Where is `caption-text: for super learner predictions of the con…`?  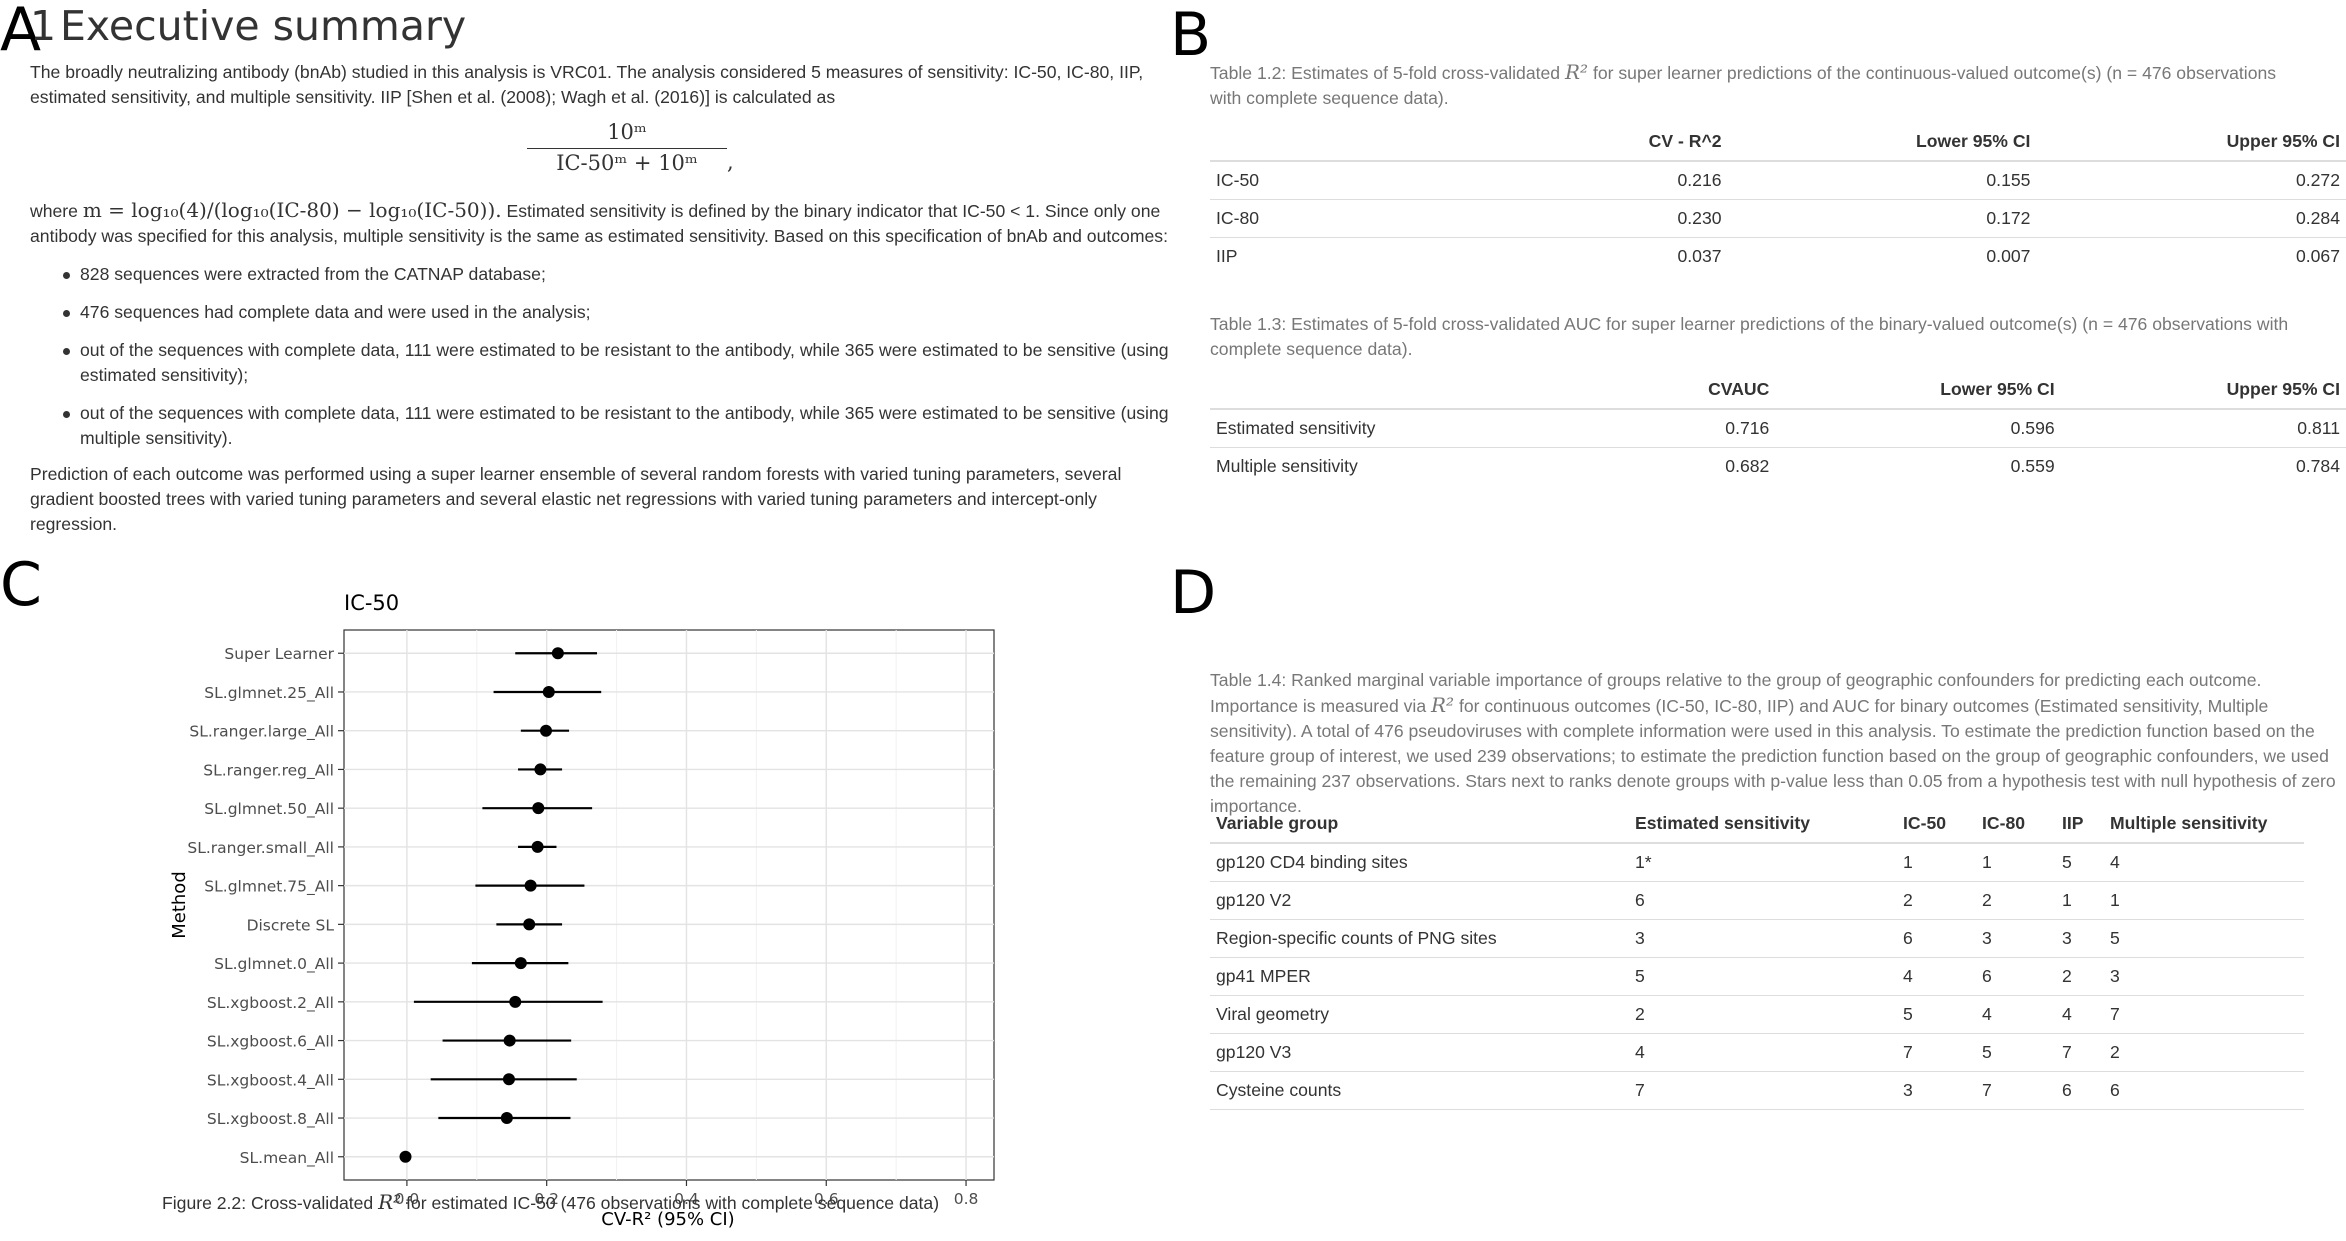
caption-text: for super learner predictions of the con… is located at coordinates (1743, 85).